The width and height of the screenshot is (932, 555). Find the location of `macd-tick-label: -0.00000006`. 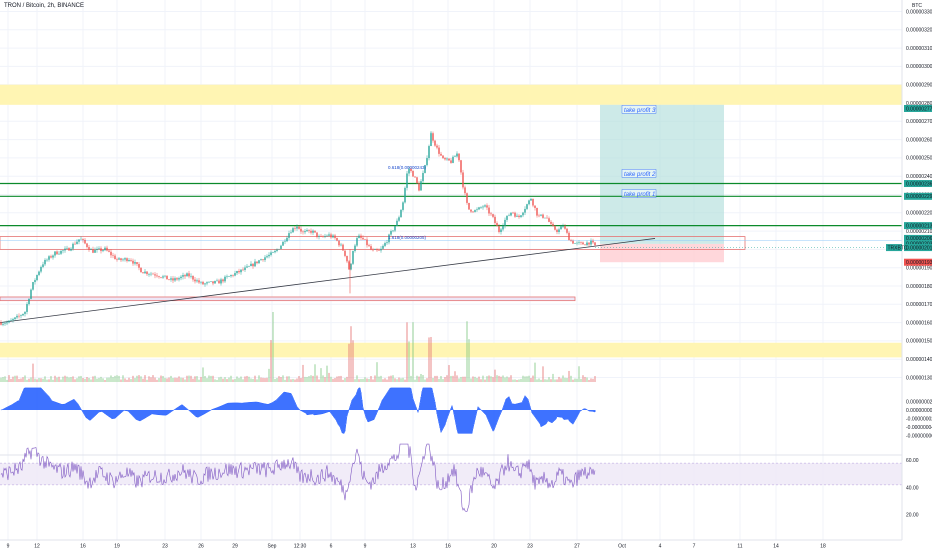

macd-tick-label: -0.00000006 is located at coordinates (919, 436).